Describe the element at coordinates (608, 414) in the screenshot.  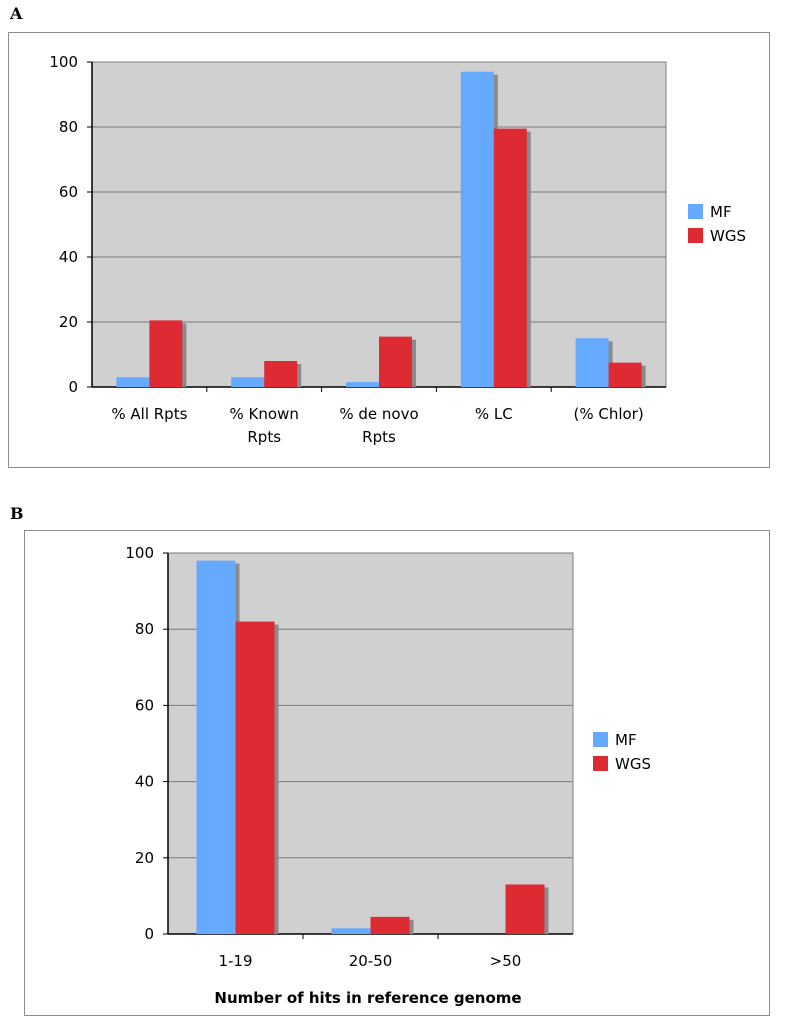
I see `chart-a-category-label: (% Chlor)` at that location.